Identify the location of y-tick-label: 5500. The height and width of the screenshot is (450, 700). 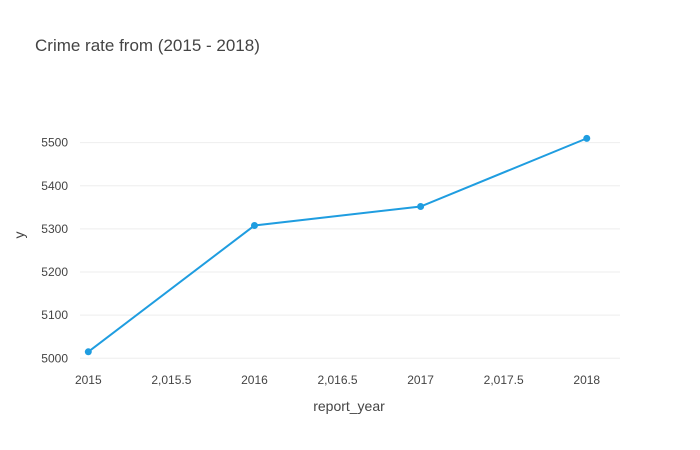
(54, 143).